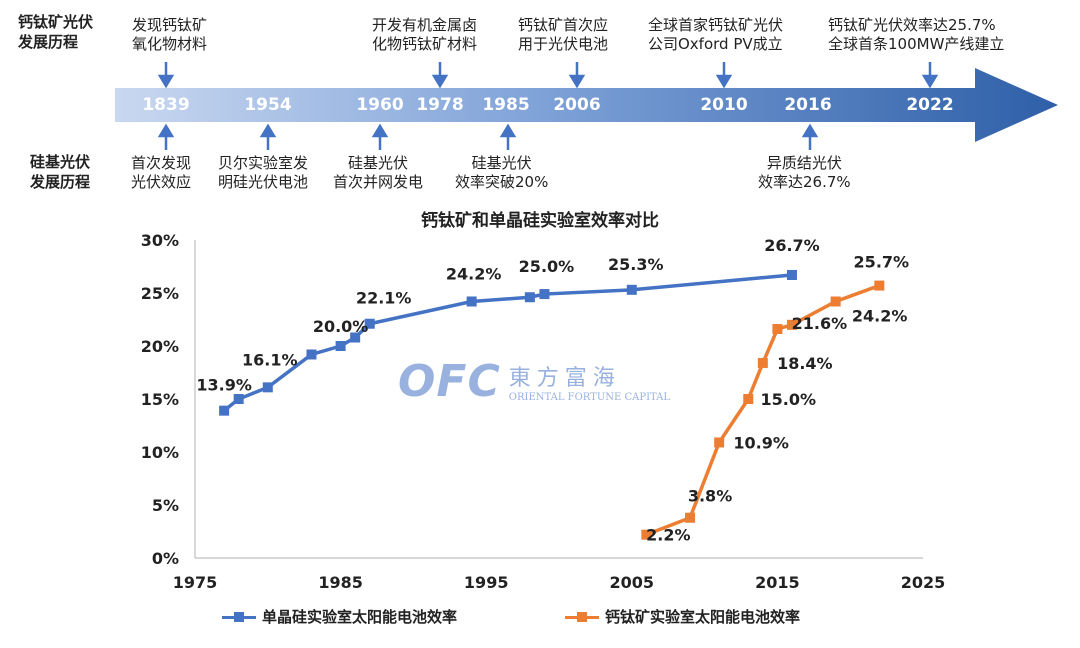 This screenshot has height=648, width=1080. I want to click on data-label: 22.1%, so click(384, 298).